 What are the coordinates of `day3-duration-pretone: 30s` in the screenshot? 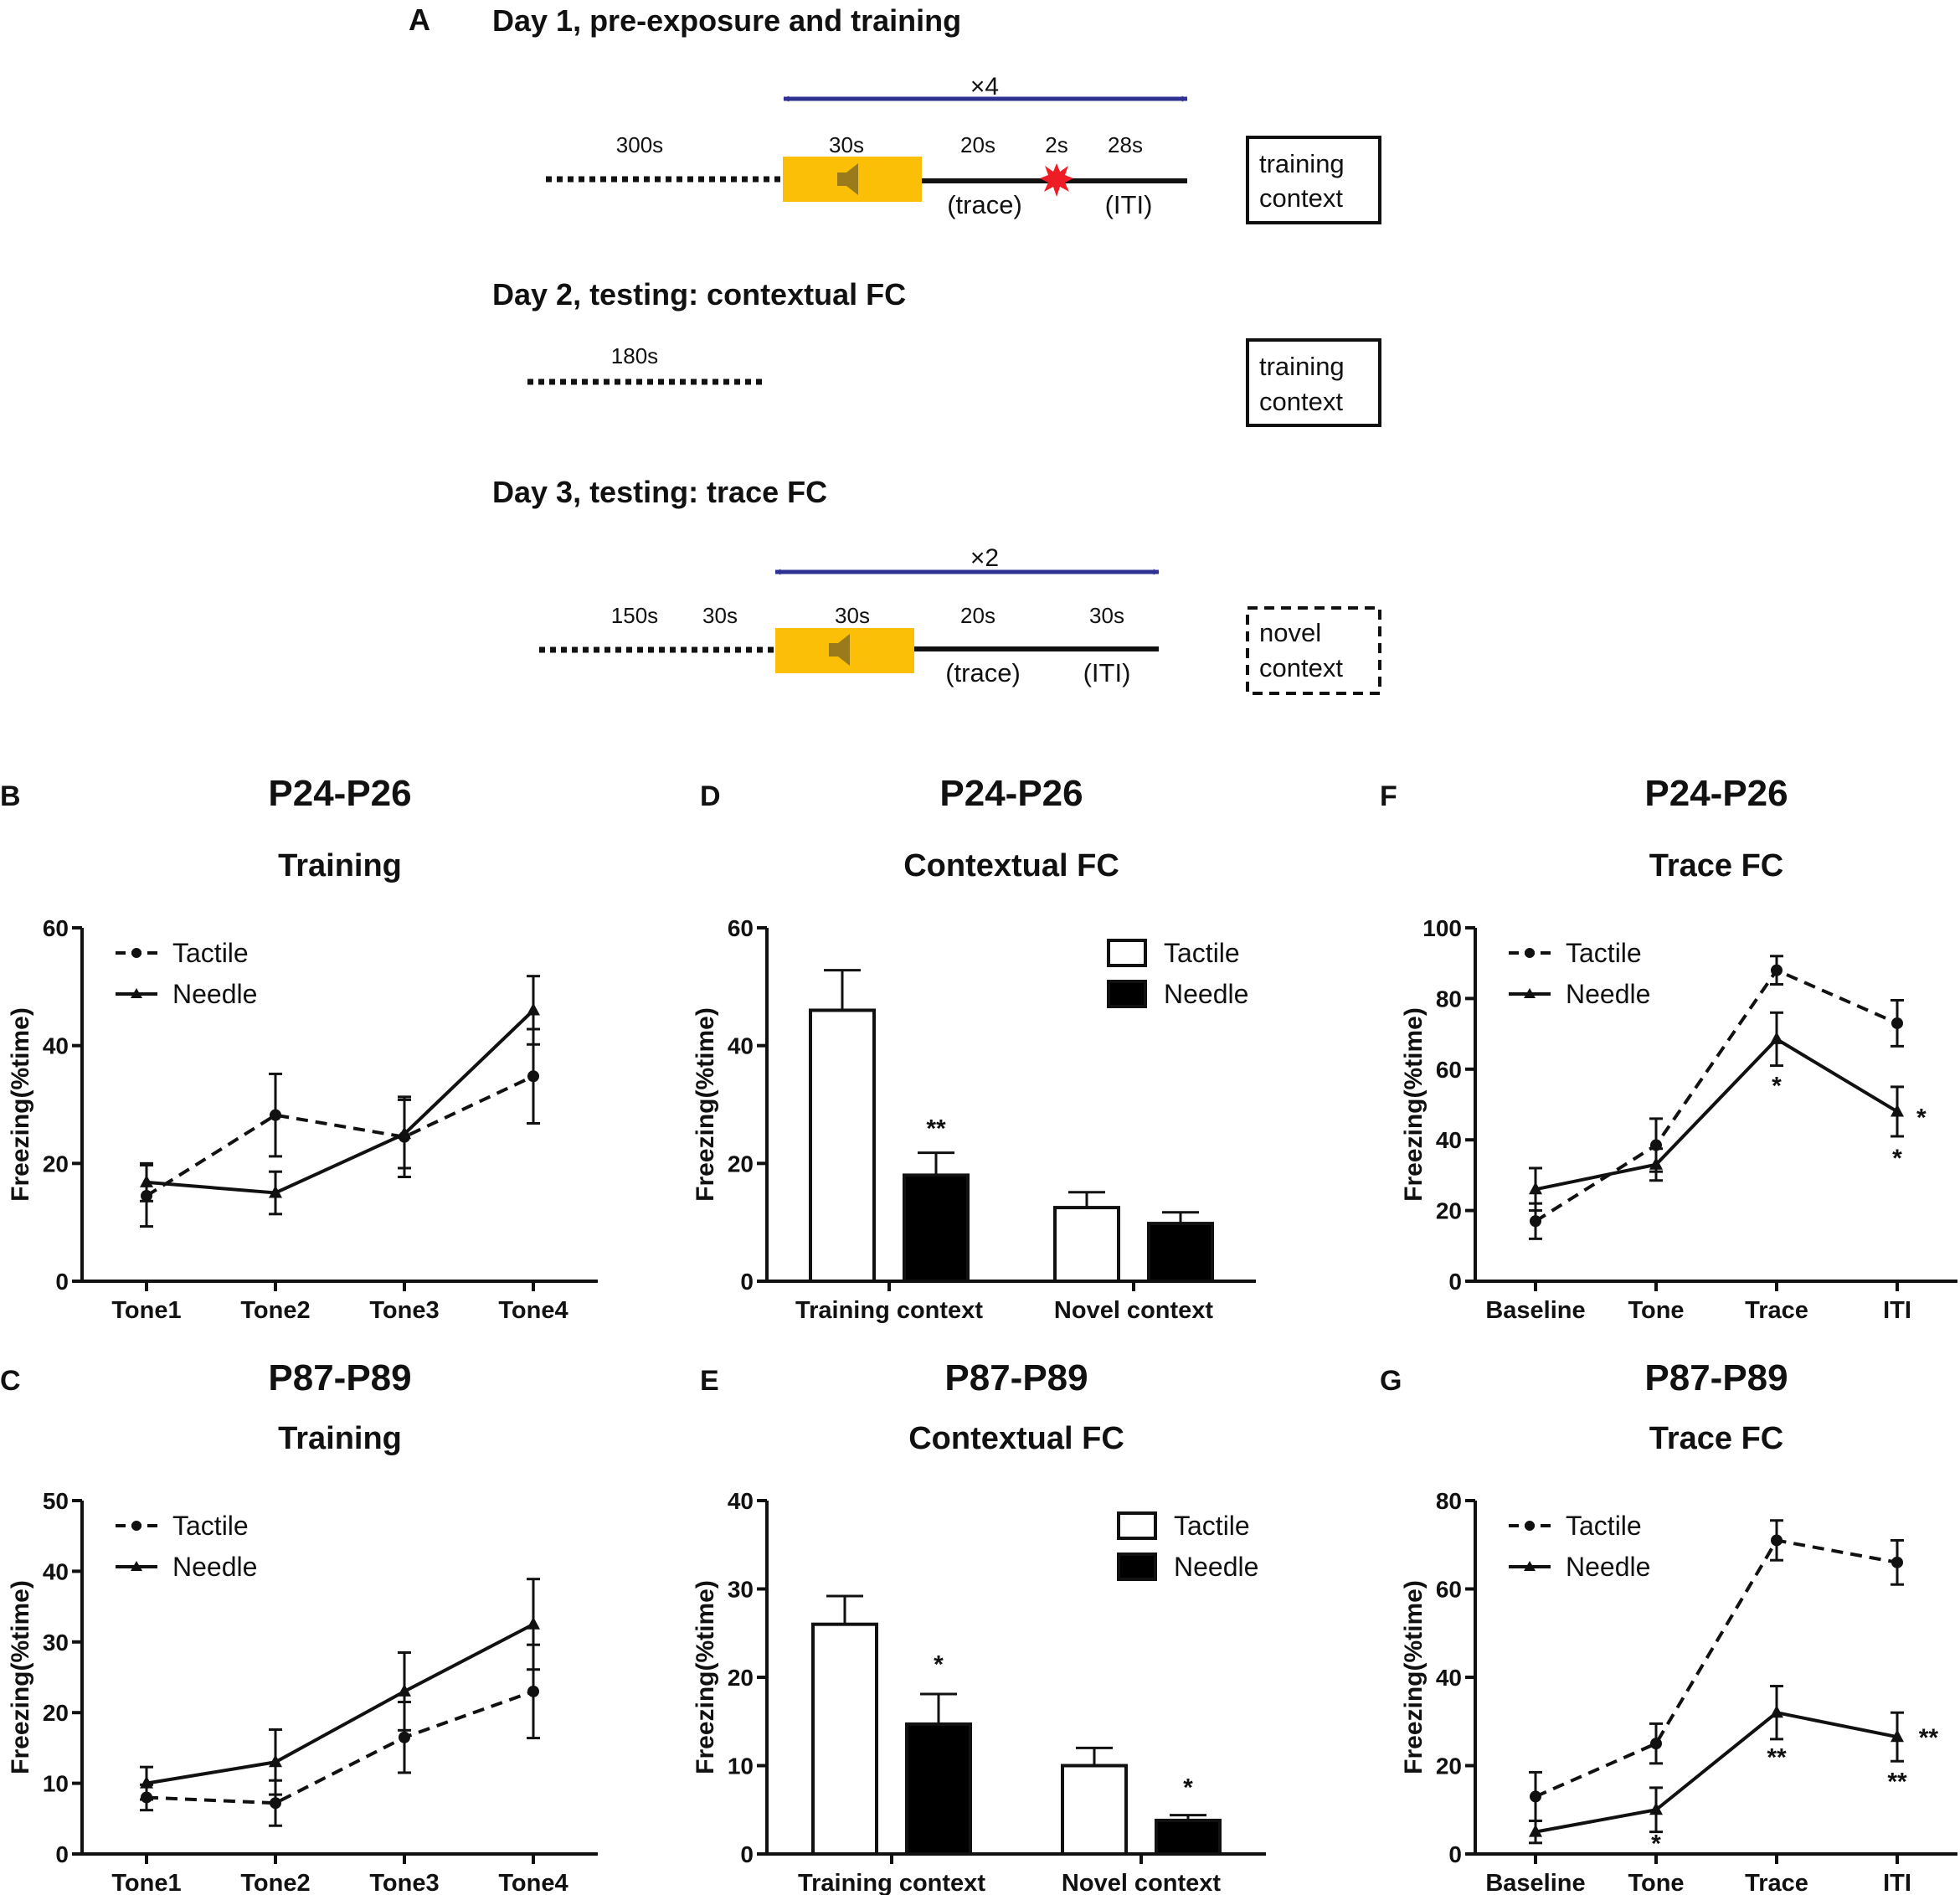 It's located at (720, 615).